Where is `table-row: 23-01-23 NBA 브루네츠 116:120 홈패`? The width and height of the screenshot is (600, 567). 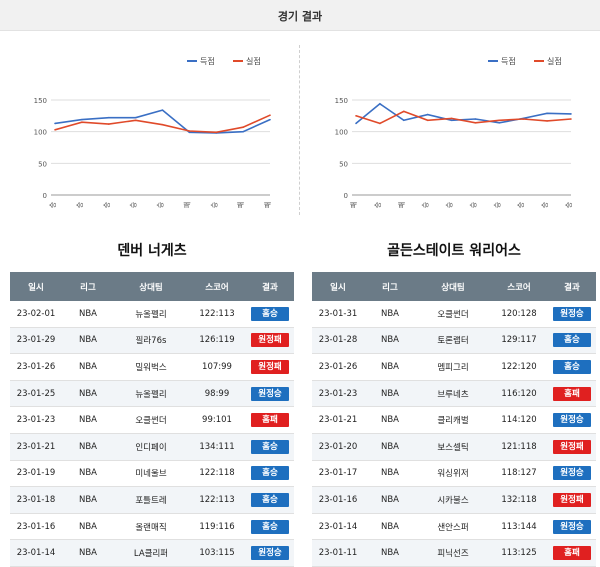 table-row: 23-01-23 NBA 브루네츠 116:120 홈패 is located at coordinates (454, 394).